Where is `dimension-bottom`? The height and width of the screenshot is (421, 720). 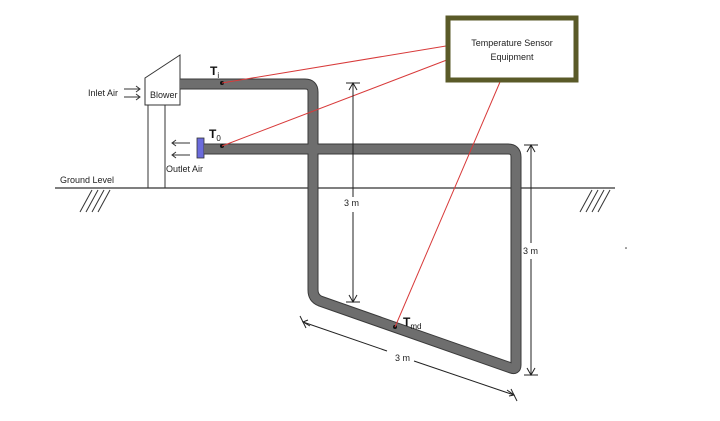 dimension-bottom is located at coordinates (408, 358).